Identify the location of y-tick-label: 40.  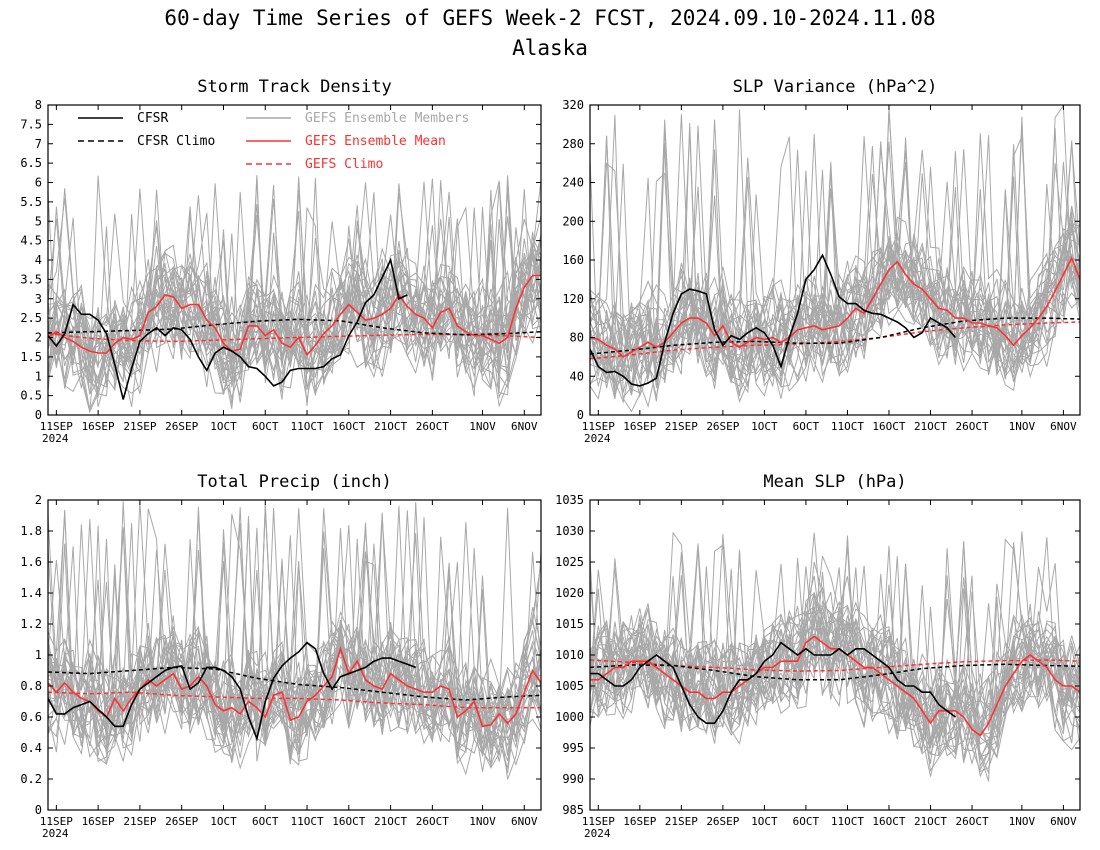
(577, 376).